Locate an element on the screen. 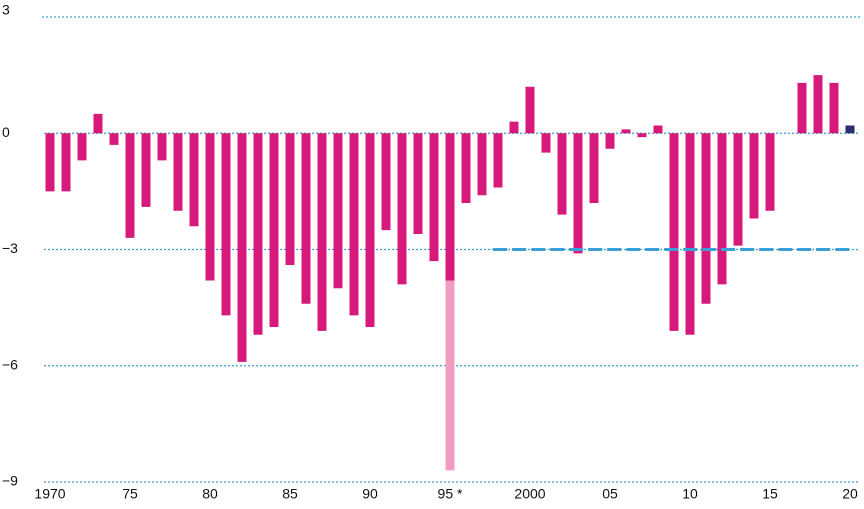 This screenshot has height=509, width=864. y-tick-label: −9 is located at coordinates (10, 481).